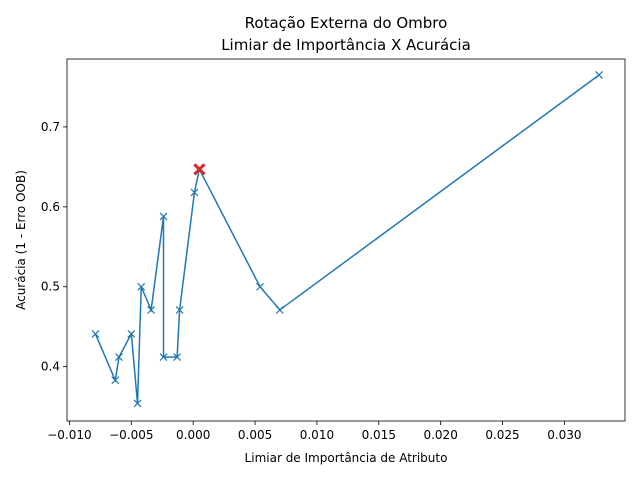 This screenshot has width=640, height=480. I want to click on best-point-marker, so click(199, 169).